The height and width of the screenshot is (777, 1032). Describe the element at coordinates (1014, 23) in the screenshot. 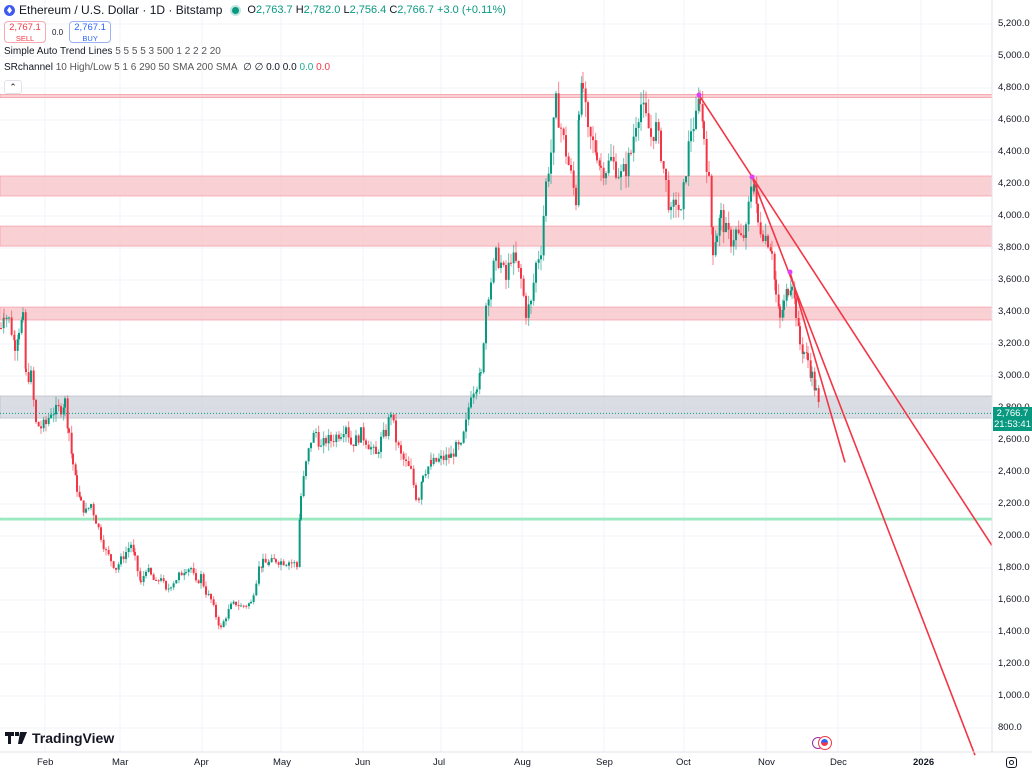

I see `price-tick-label: 5,200.0` at that location.